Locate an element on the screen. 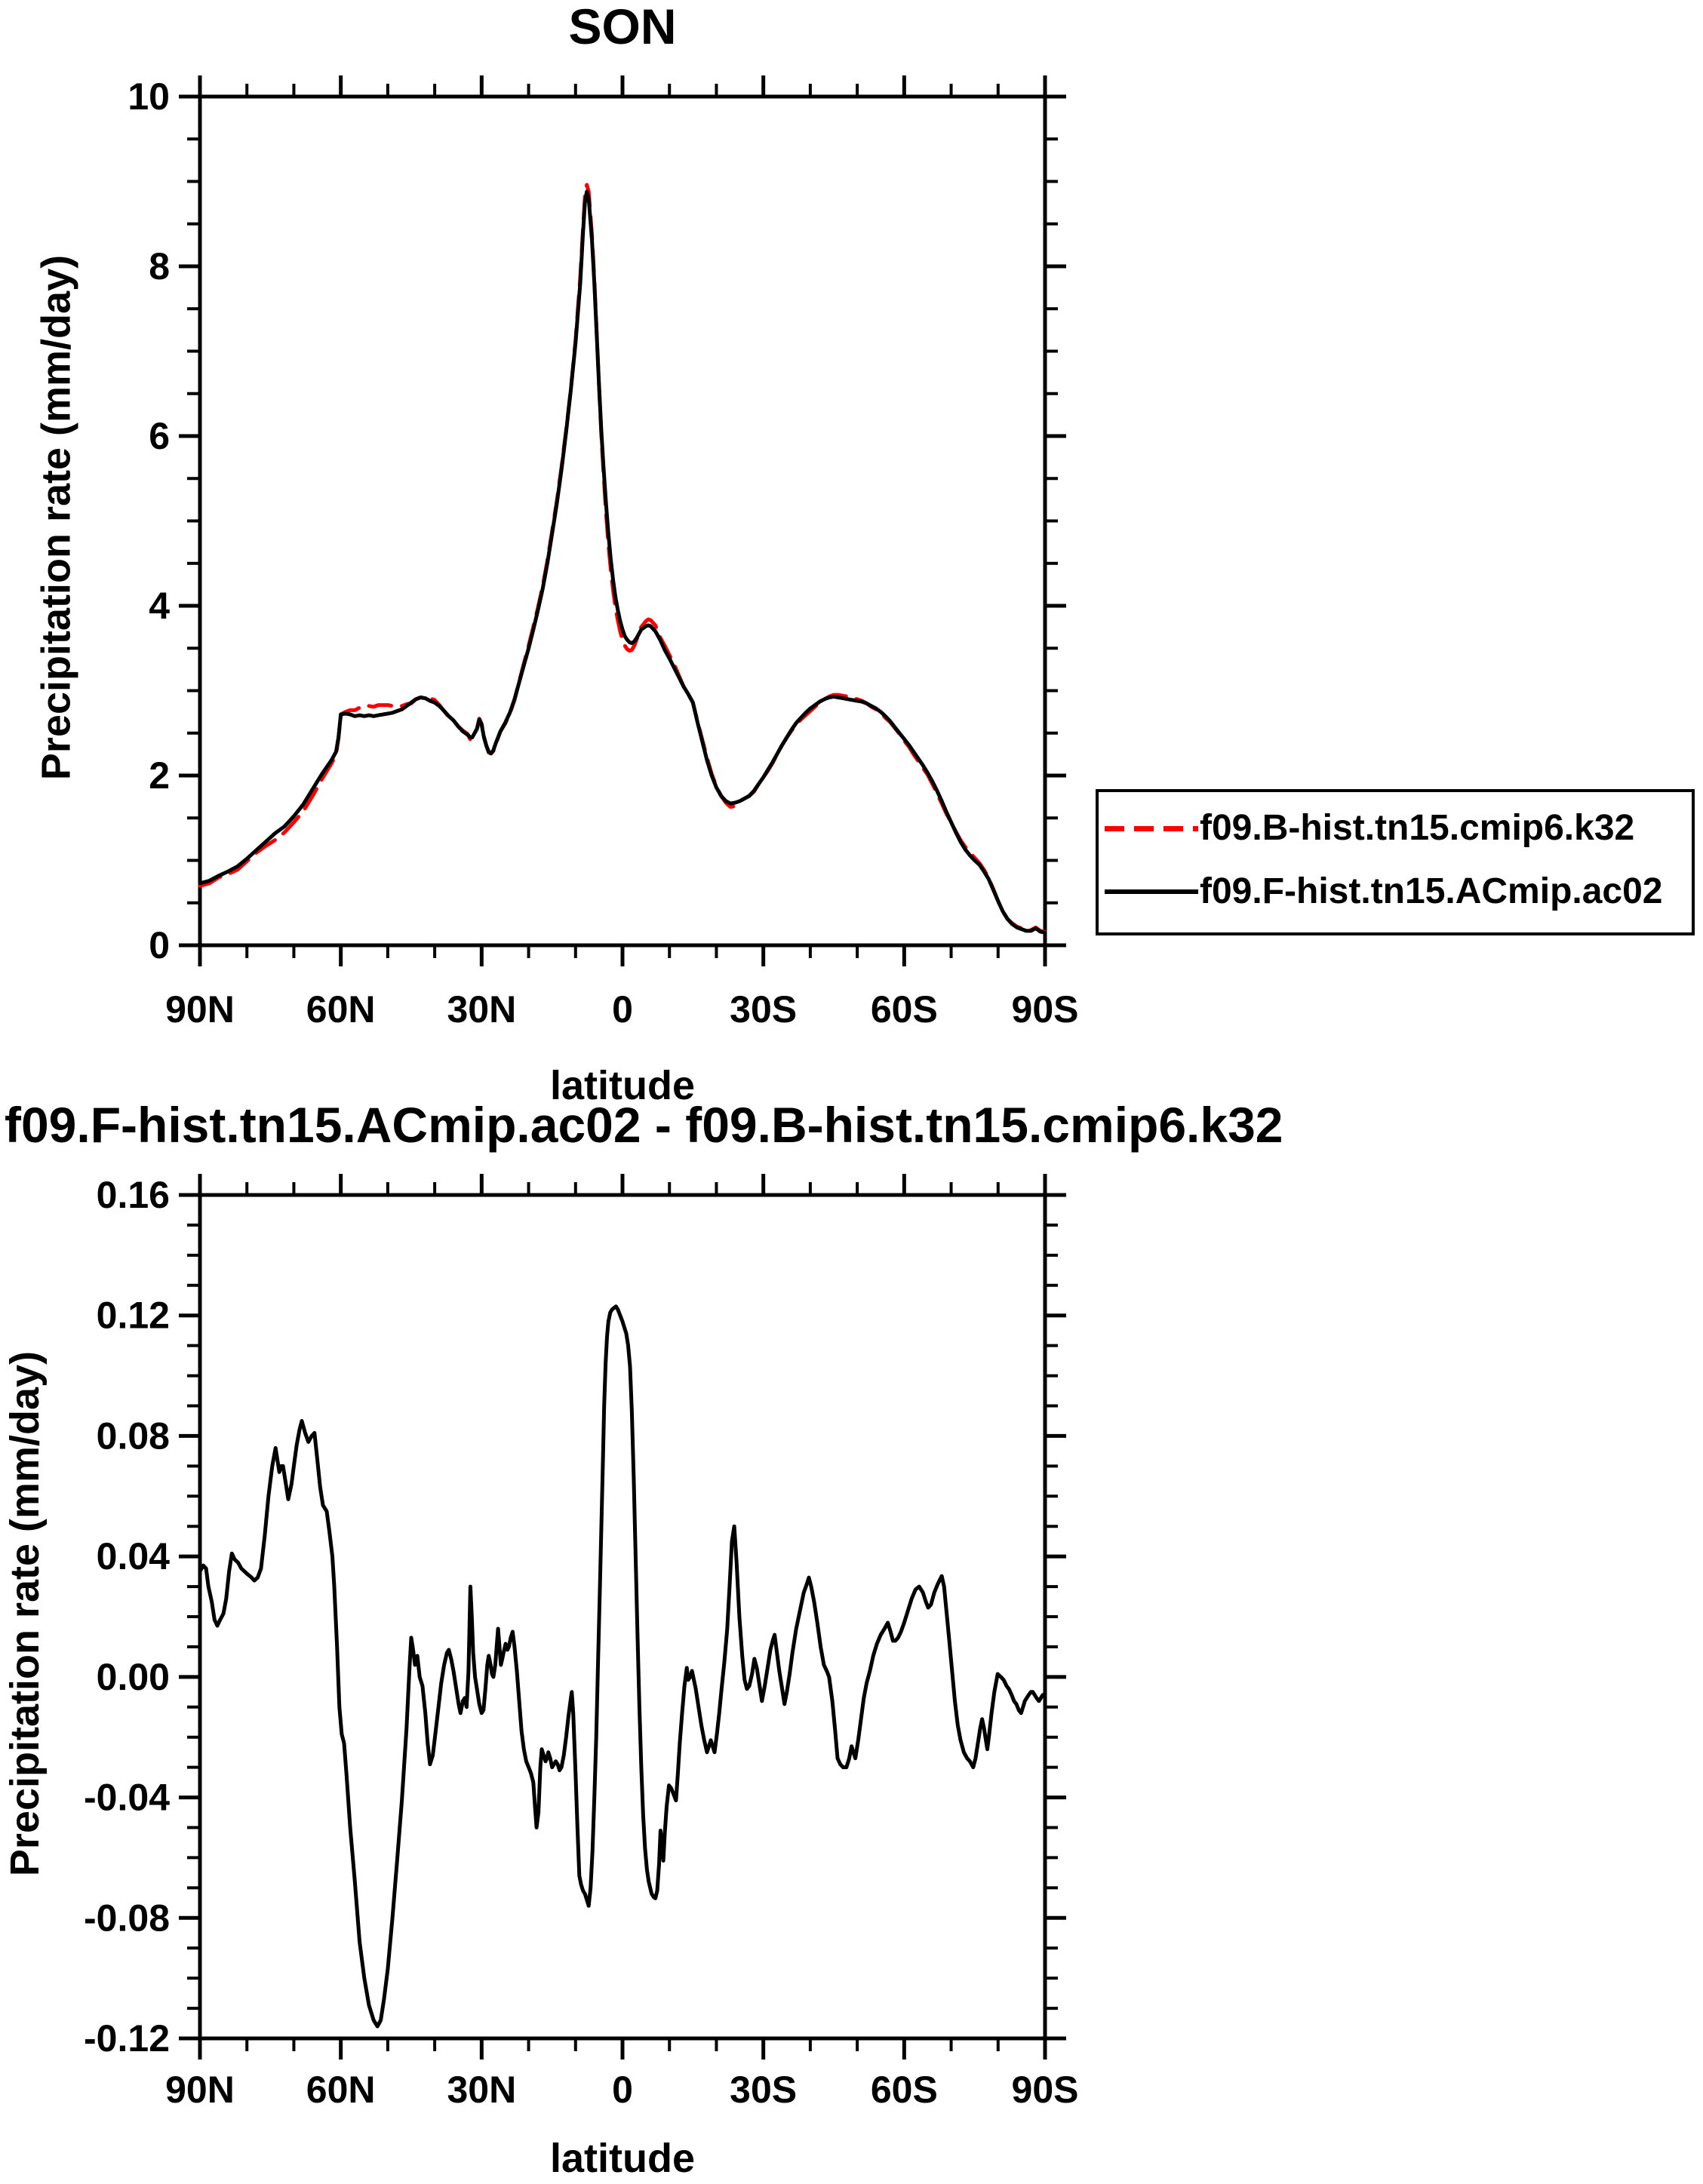 Image resolution: width=1703 pixels, height=2184 pixels. top-y-axis-label: Precipitation rate (mm/day) is located at coordinates (56, 517).